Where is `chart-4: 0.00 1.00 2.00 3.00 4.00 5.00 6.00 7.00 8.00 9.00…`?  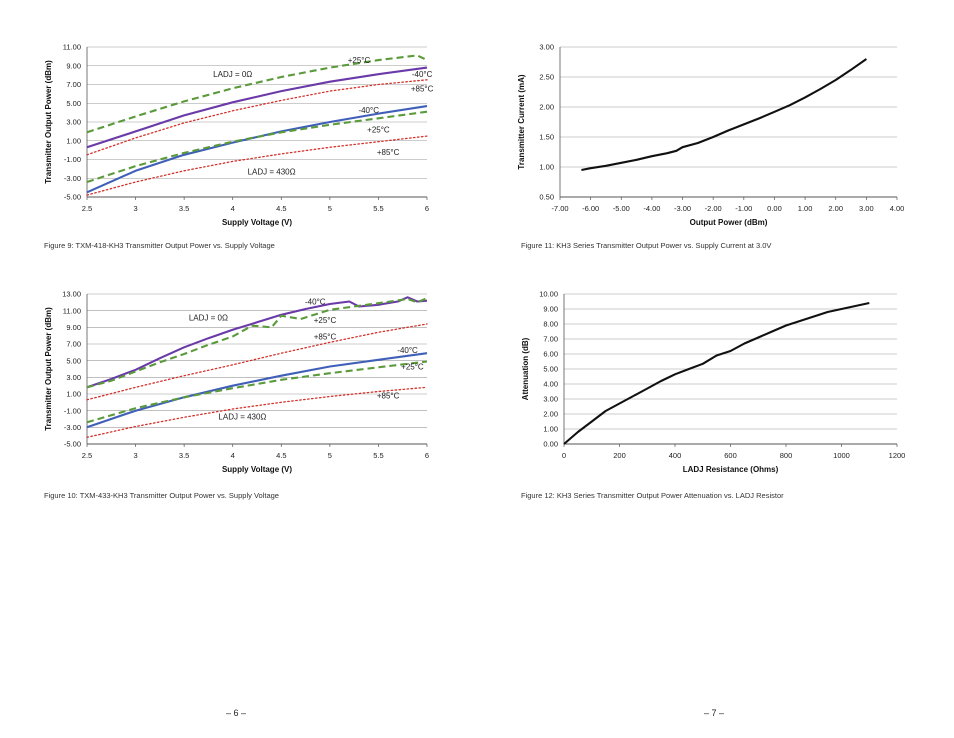 chart-4: 0.00 1.00 2.00 3.00 4.00 5.00 6.00 7.00 8.00 9.00… is located at coordinates (713, 382).